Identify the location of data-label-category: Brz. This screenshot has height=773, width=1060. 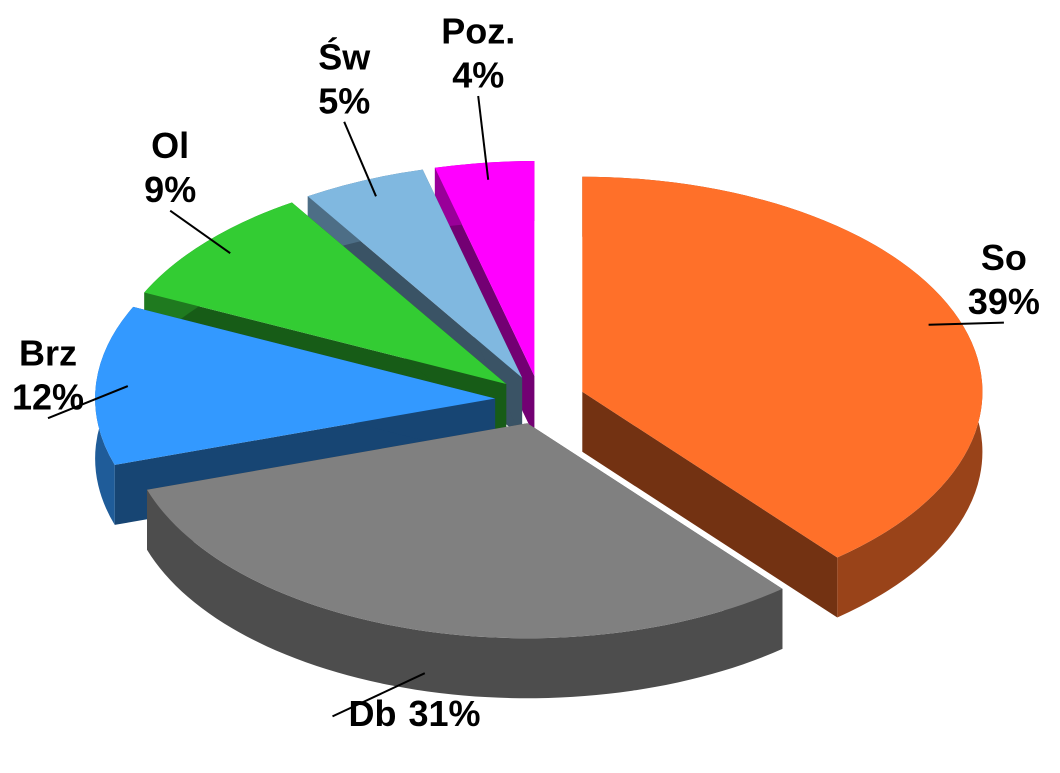
(48, 353).